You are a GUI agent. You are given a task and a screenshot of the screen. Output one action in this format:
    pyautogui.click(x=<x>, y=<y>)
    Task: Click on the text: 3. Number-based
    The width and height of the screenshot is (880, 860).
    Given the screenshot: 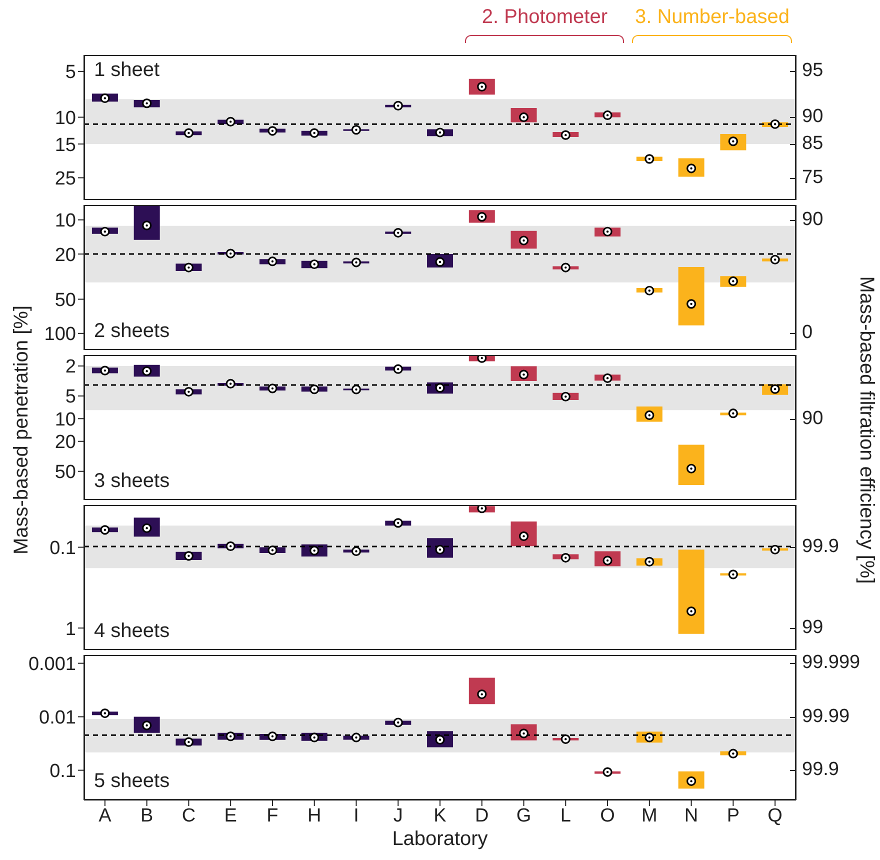 What is the action you would take?
    pyautogui.click(x=712, y=17)
    